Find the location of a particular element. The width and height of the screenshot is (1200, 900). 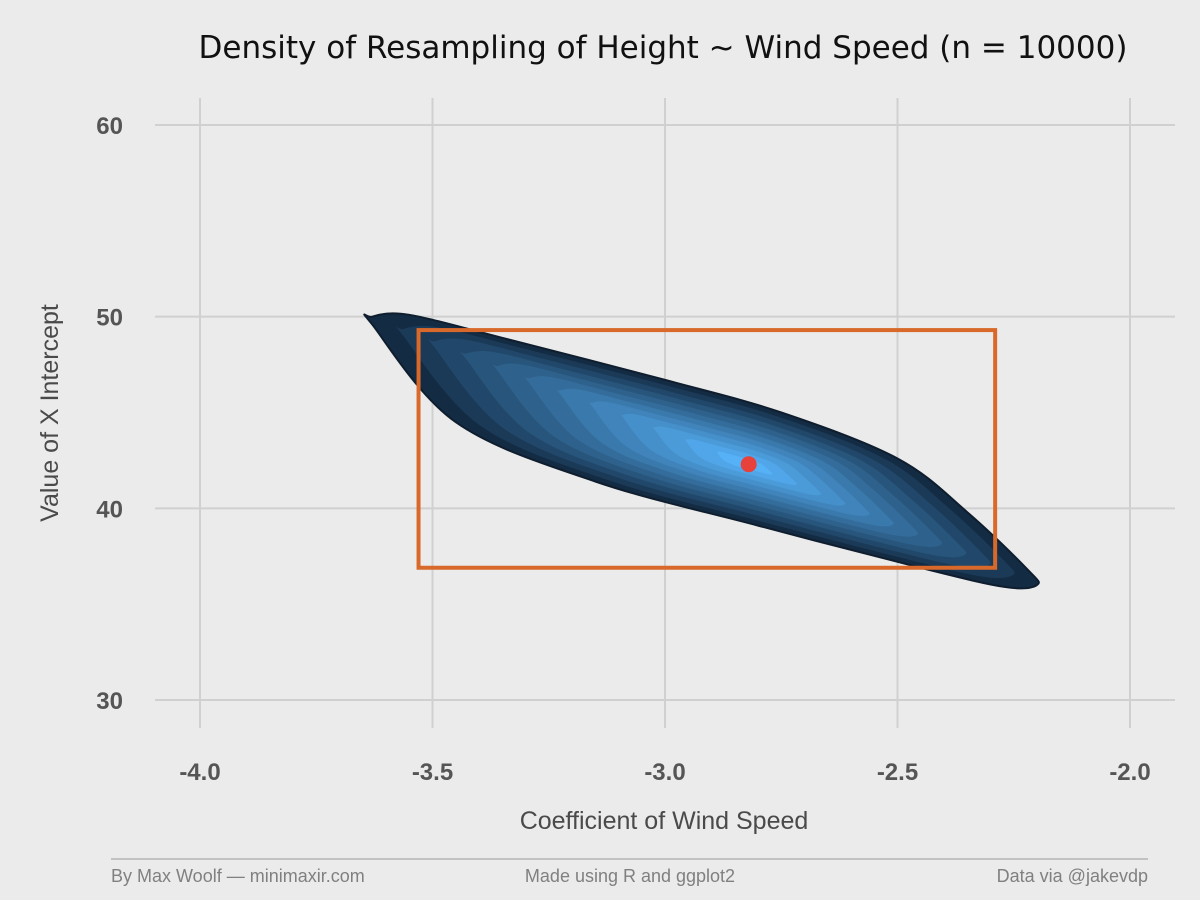

x-tick-label: -2.0 is located at coordinates (1129, 772).